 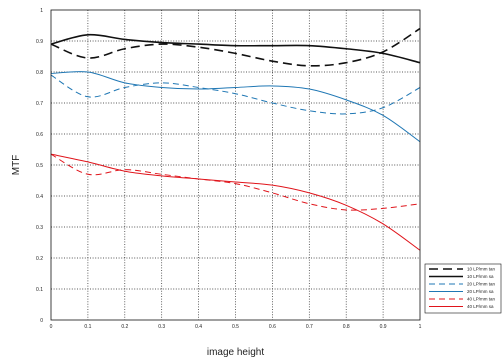 I want to click on series-line-20-lp-mm-sa, so click(x=235, y=107).